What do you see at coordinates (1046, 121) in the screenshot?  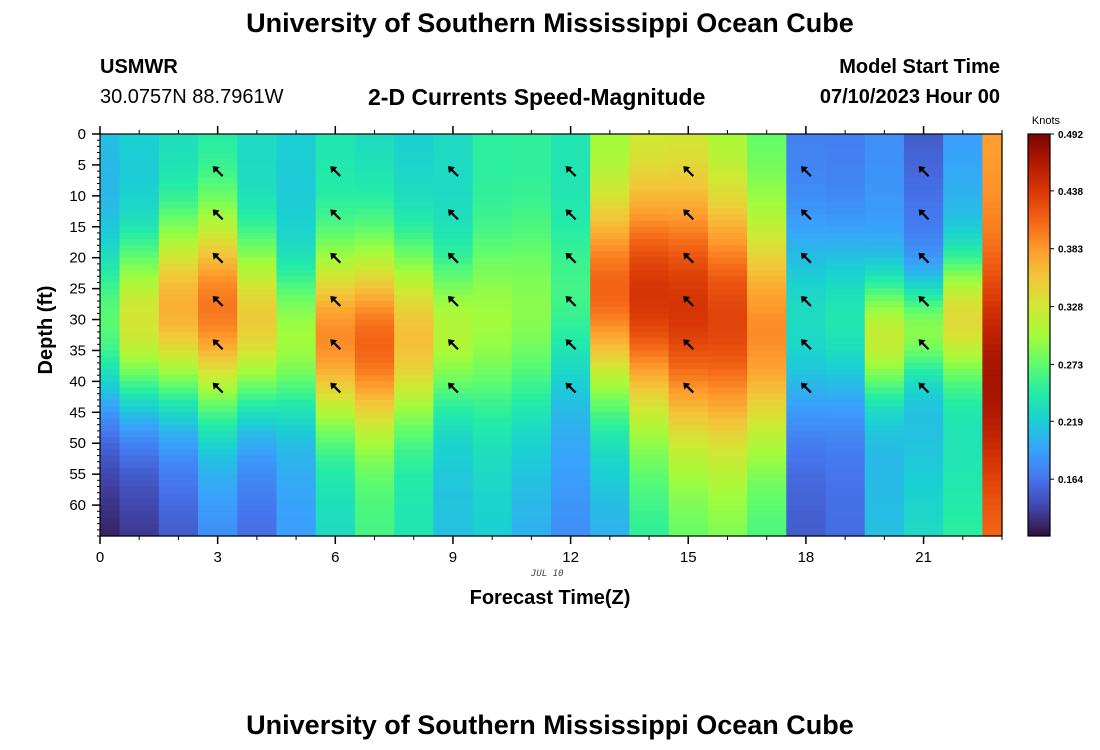 I see `colorbar-label: Knots` at bounding box center [1046, 121].